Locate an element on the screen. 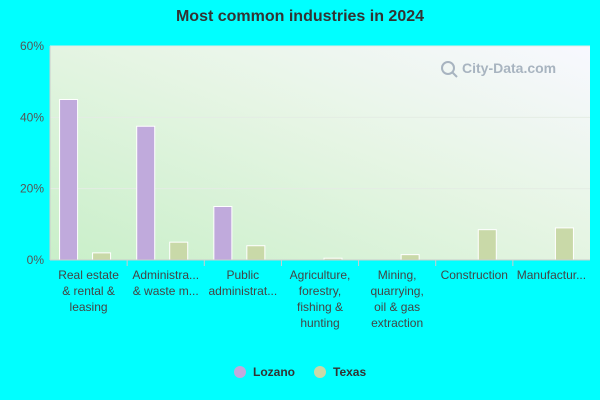 The height and width of the screenshot is (400, 600). x-tick-label: oil & gas is located at coordinates (397, 307).